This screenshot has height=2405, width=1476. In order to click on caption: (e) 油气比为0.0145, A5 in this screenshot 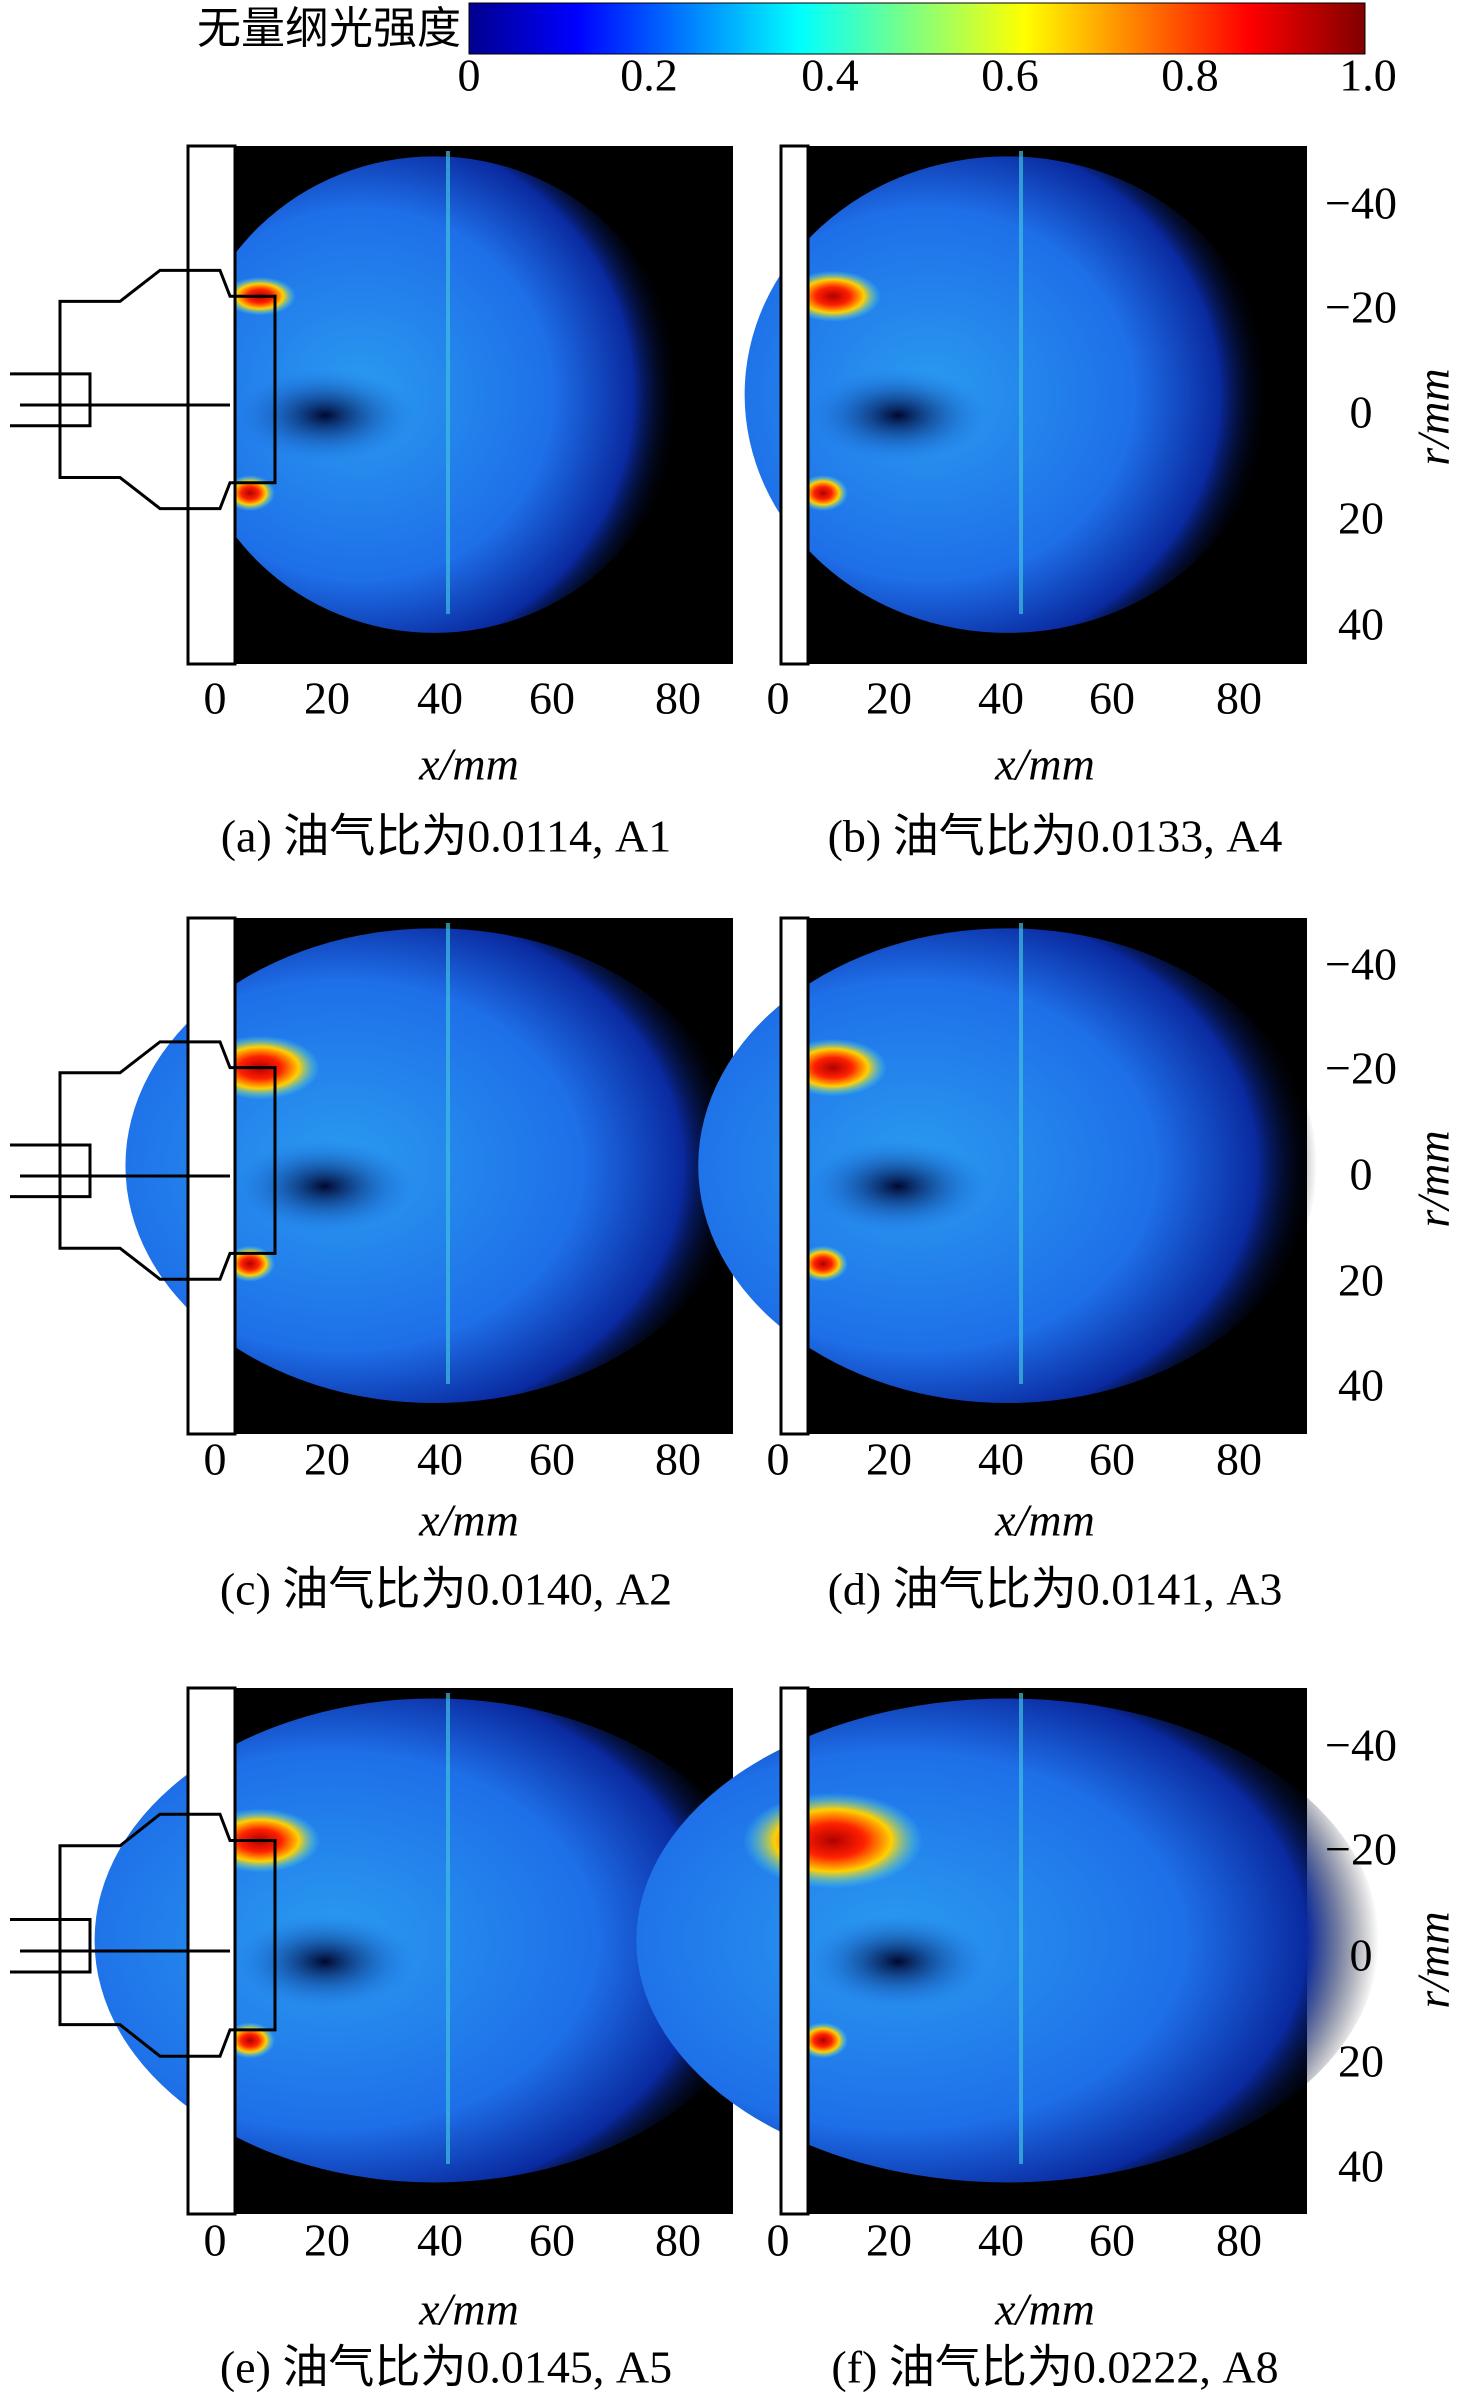, I will do `click(446, 2367)`.